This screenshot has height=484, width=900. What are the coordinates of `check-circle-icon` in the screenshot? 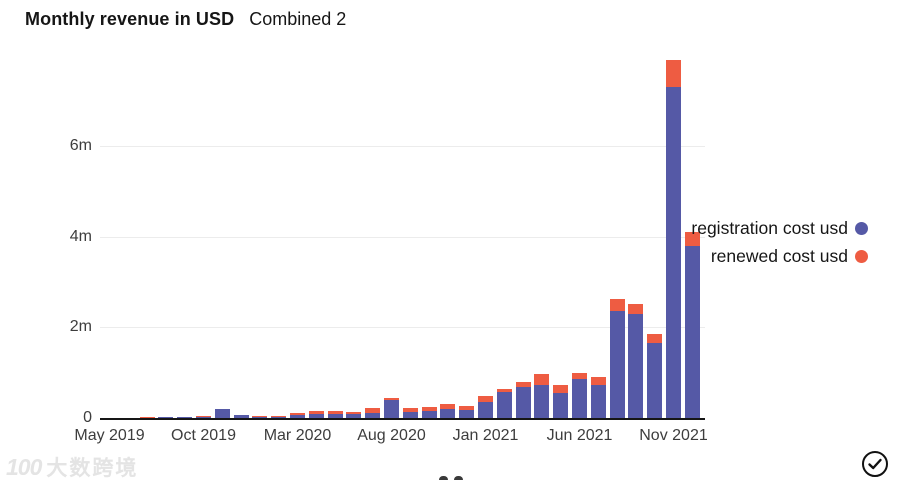 It's located at (875, 464).